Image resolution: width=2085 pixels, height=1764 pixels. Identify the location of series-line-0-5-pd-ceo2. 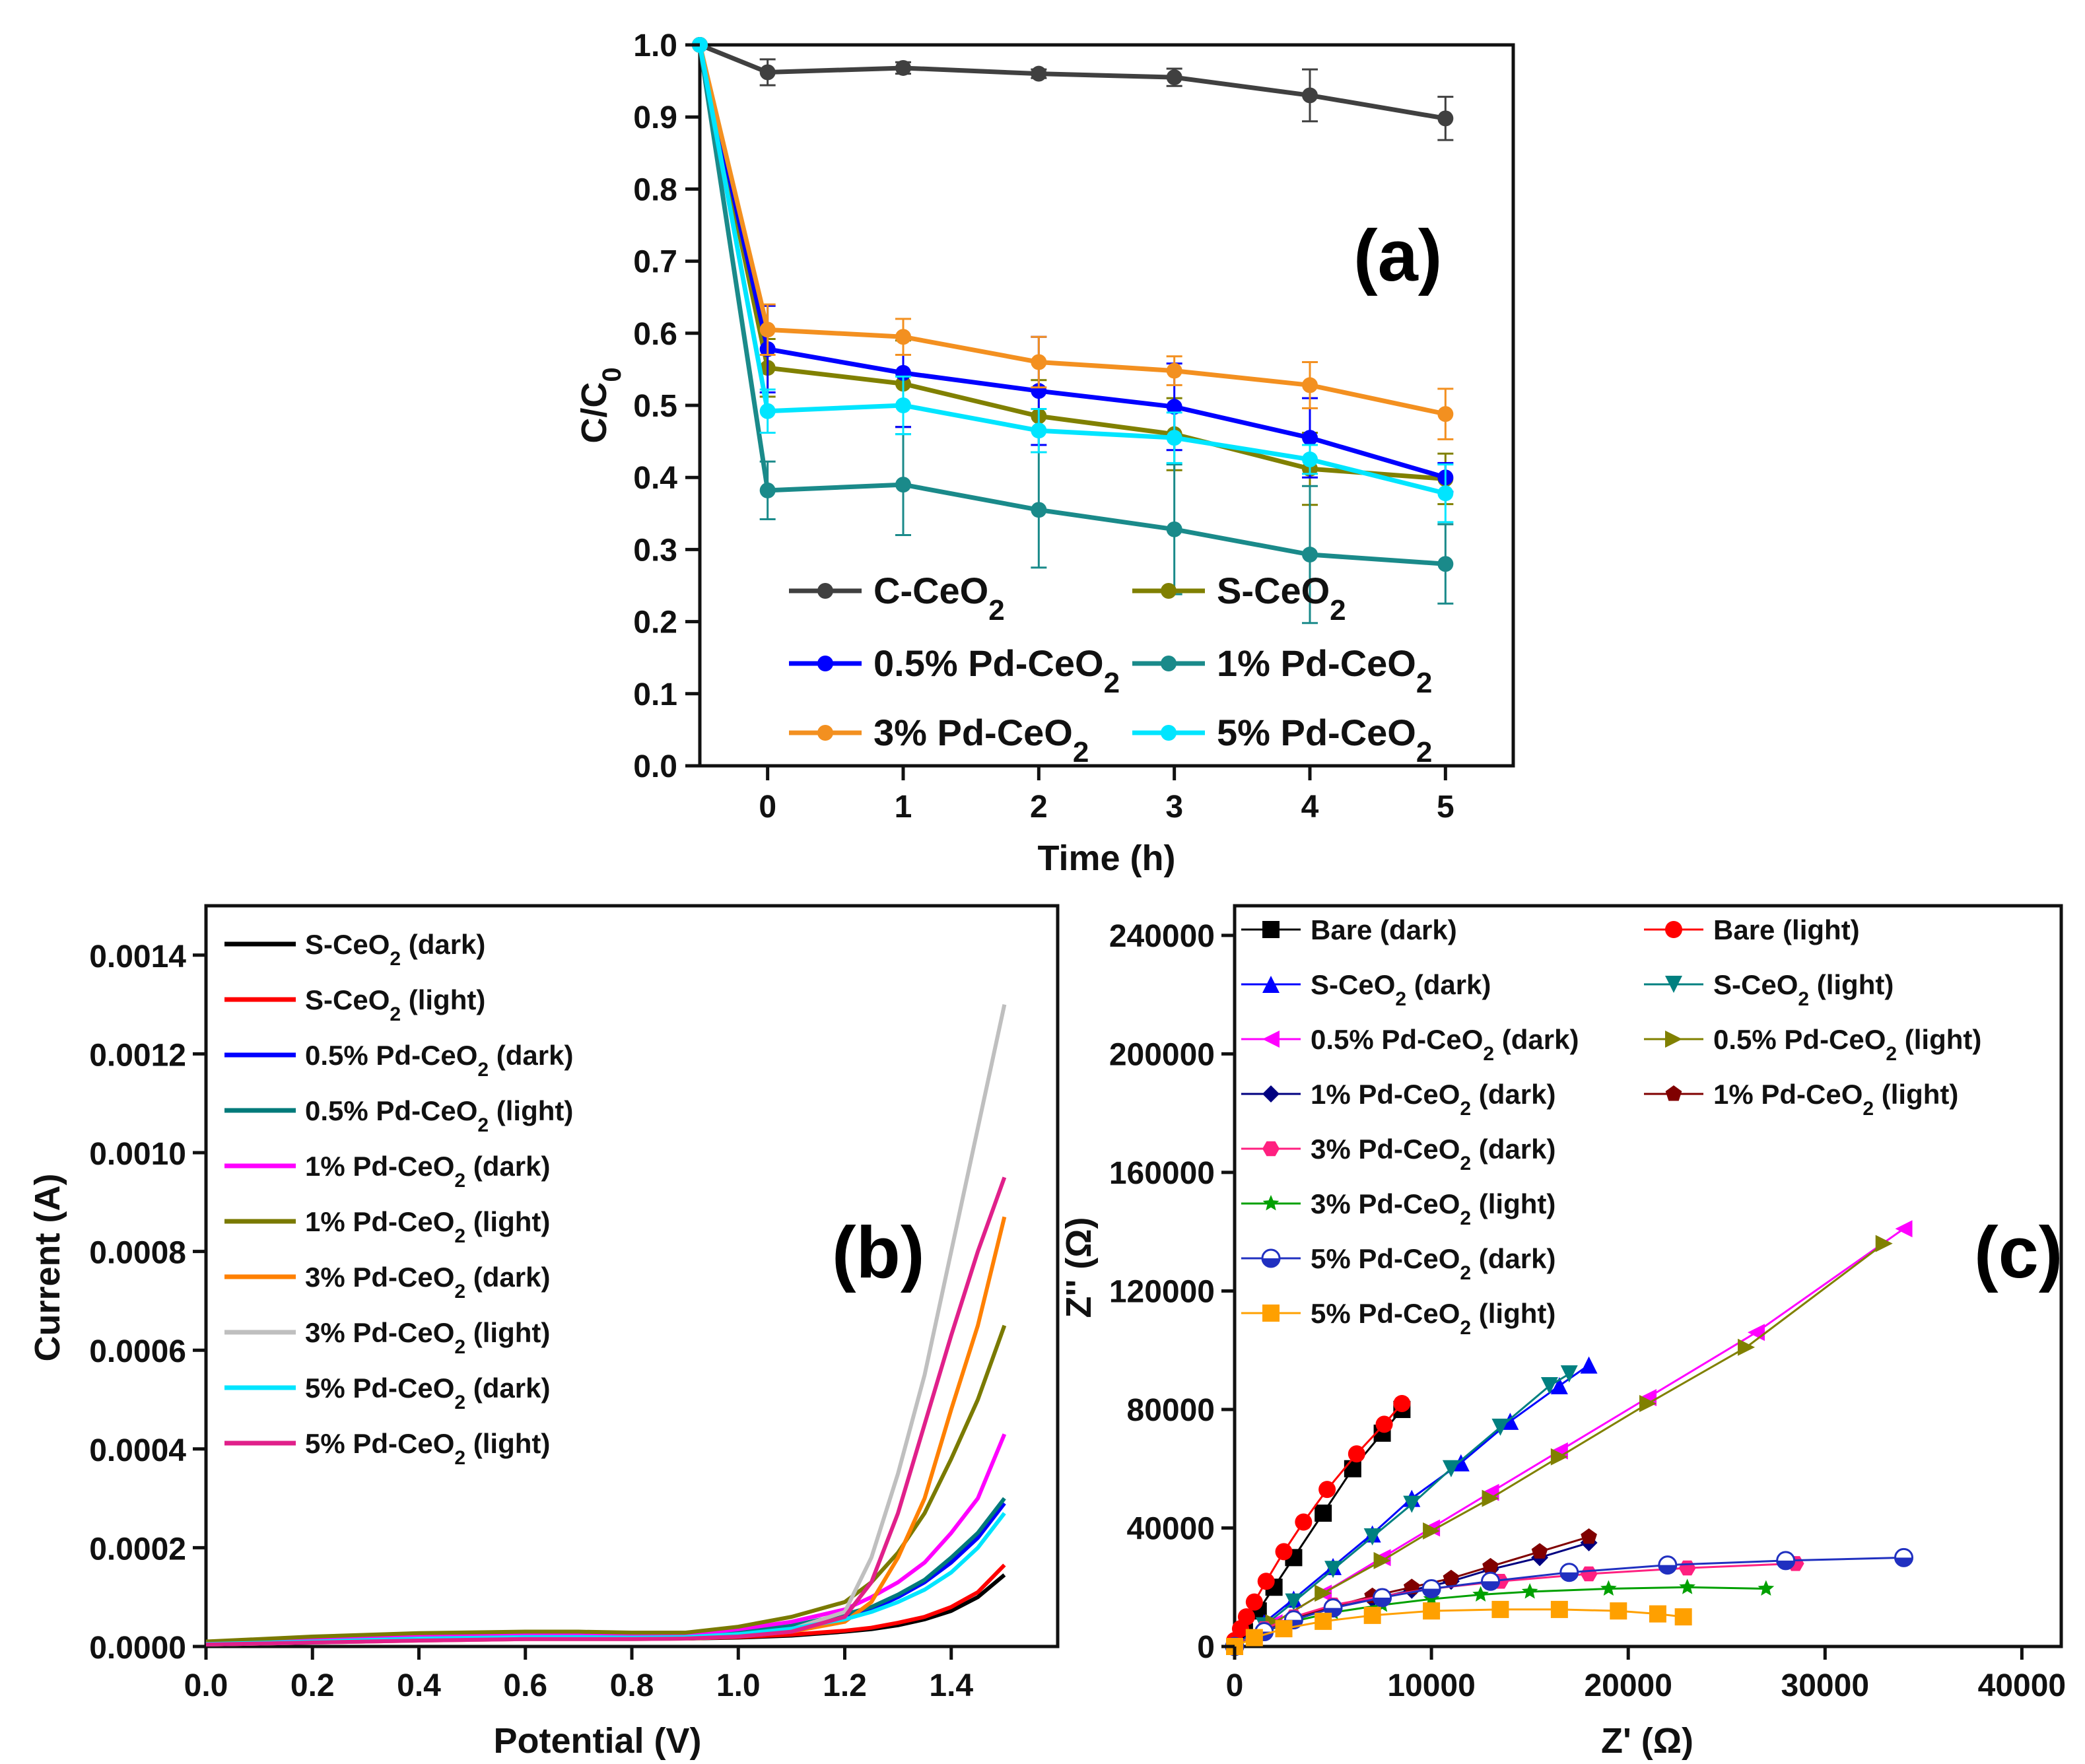
(1072, 262).